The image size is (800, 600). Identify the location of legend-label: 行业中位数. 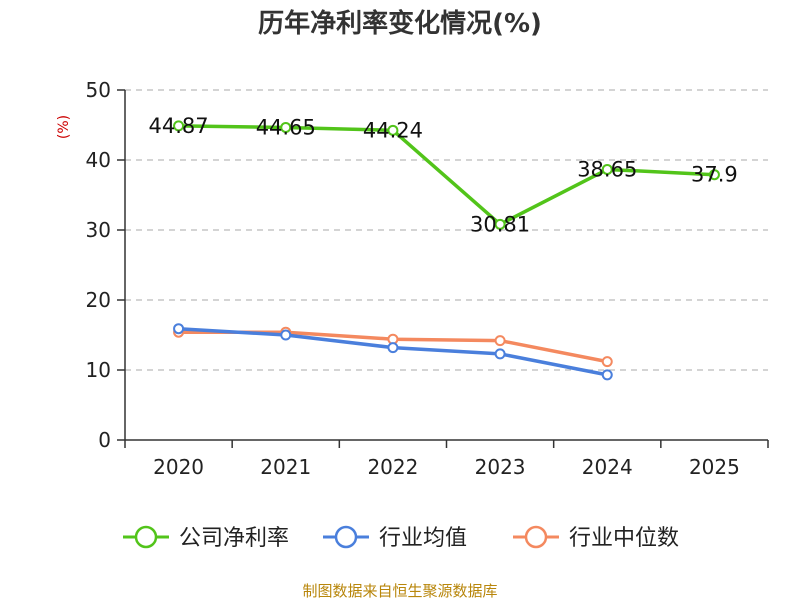
(624, 538).